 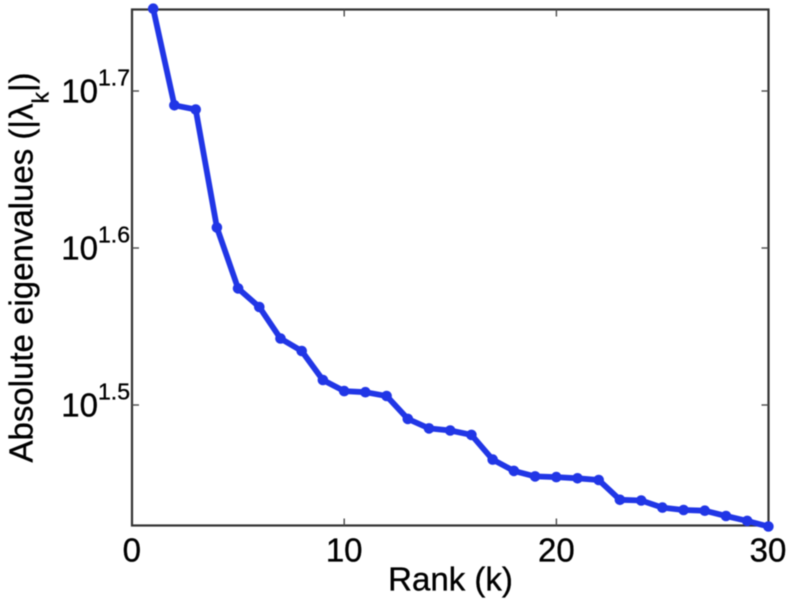 I want to click on svg-text: 0, so click(x=132, y=549).